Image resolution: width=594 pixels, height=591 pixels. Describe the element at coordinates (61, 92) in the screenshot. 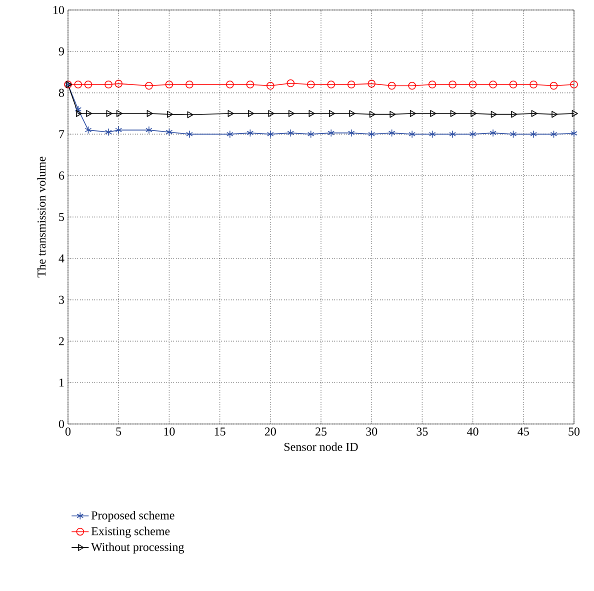

I see `y-tick-label: 8` at that location.